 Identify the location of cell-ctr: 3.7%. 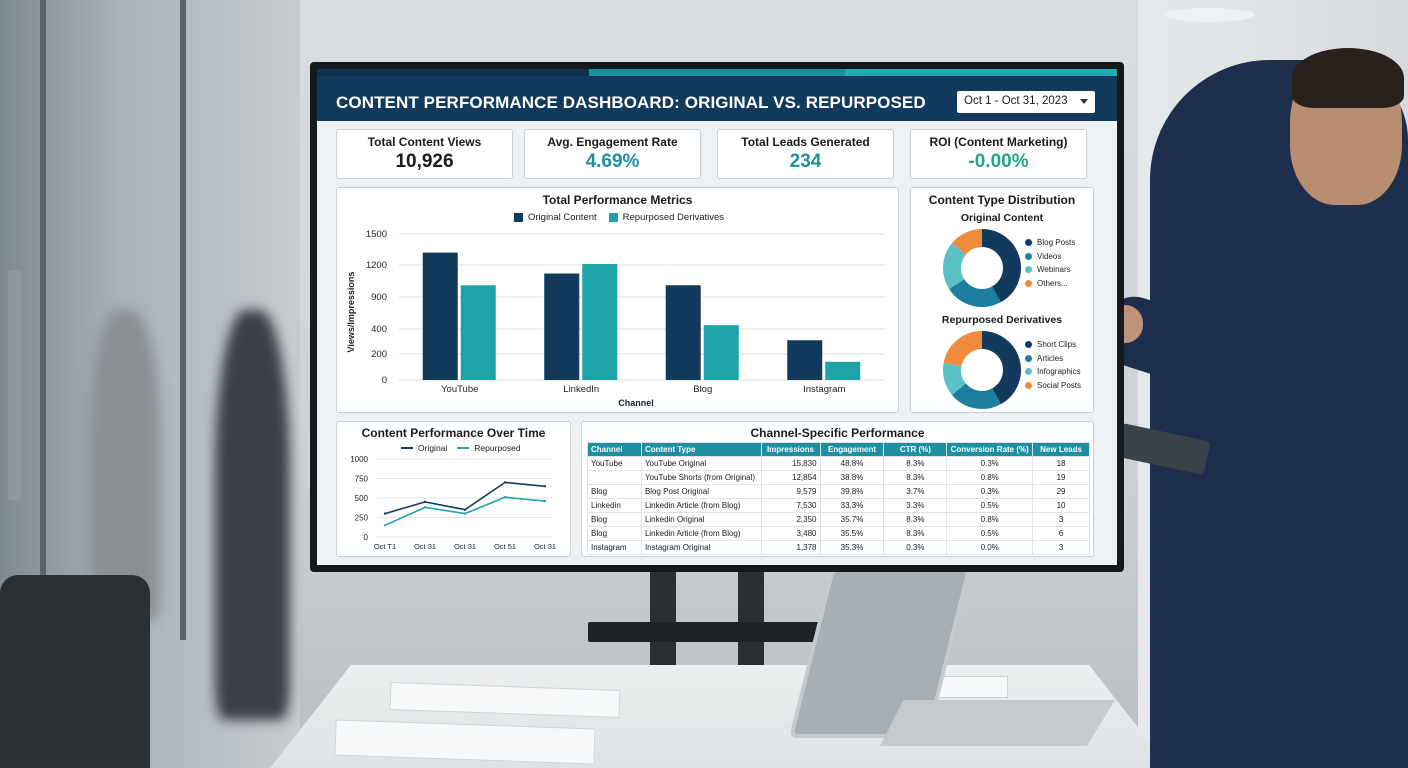
(915, 491).